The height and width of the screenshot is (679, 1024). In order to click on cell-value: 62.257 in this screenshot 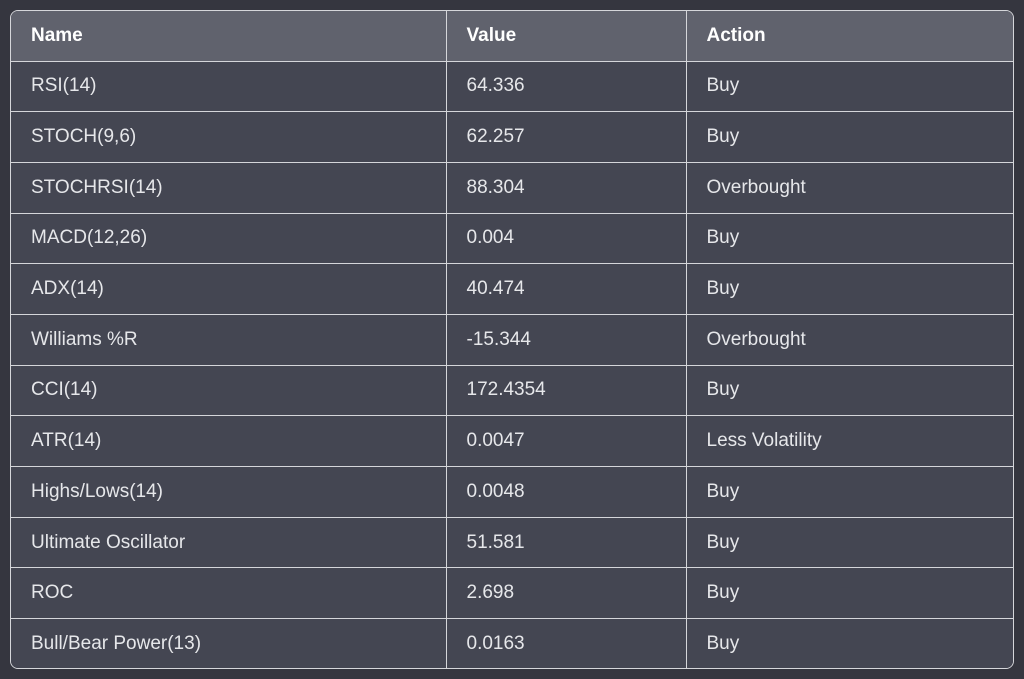, I will do `click(566, 137)`.